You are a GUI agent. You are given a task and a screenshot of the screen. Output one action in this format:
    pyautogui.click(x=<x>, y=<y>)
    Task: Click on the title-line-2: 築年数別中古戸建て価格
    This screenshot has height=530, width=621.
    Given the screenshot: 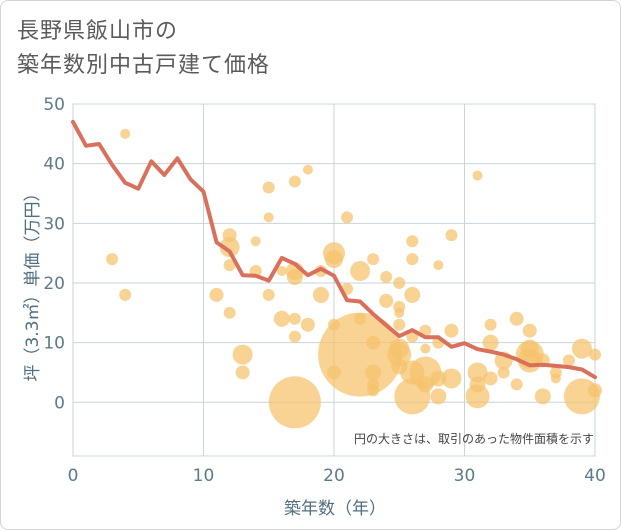 What is the action you would take?
    pyautogui.click(x=144, y=65)
    